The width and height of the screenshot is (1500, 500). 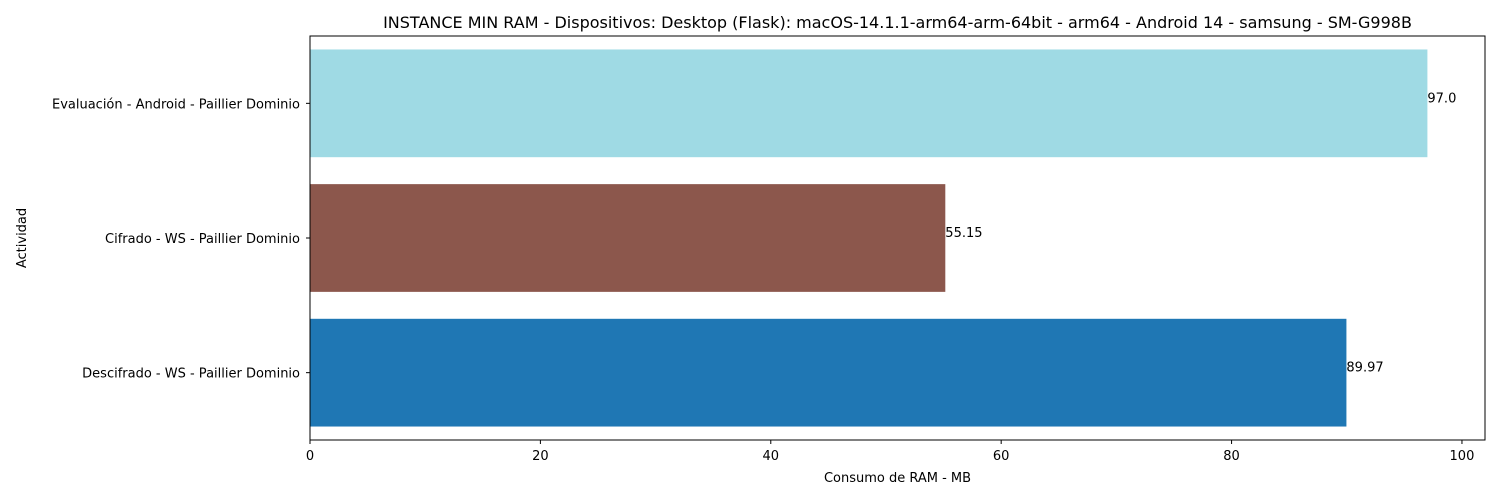 I want to click on y-tick-label: Evaluación - Android - Paillier Dominio, so click(x=176, y=104).